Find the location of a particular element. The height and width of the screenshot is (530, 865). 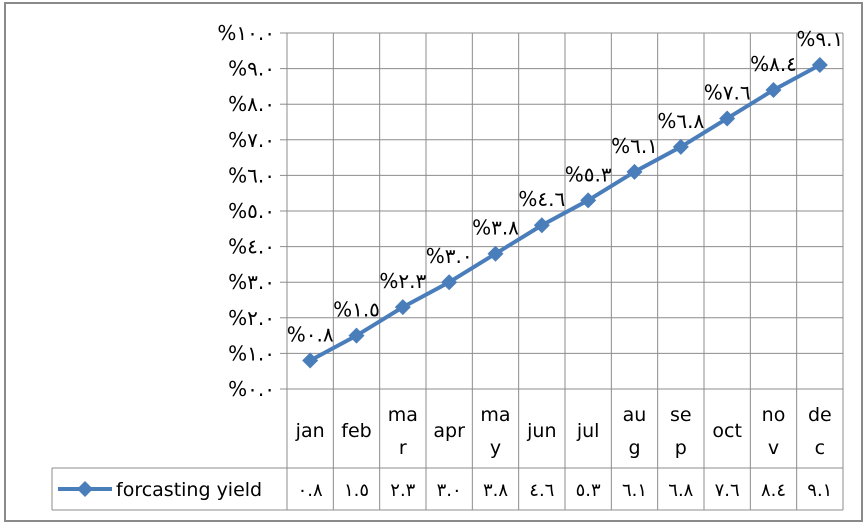

data-label: %١.٥ is located at coordinates (356, 310).